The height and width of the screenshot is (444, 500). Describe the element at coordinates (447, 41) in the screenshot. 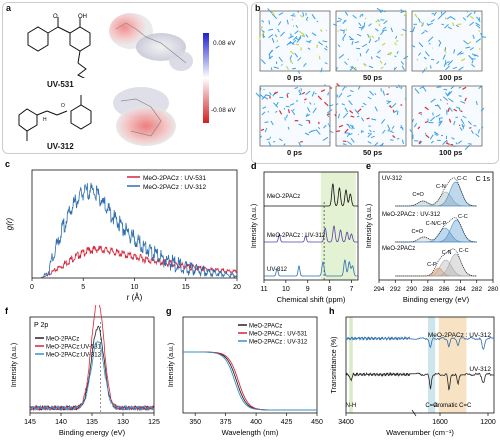

I see `md-box` at that location.